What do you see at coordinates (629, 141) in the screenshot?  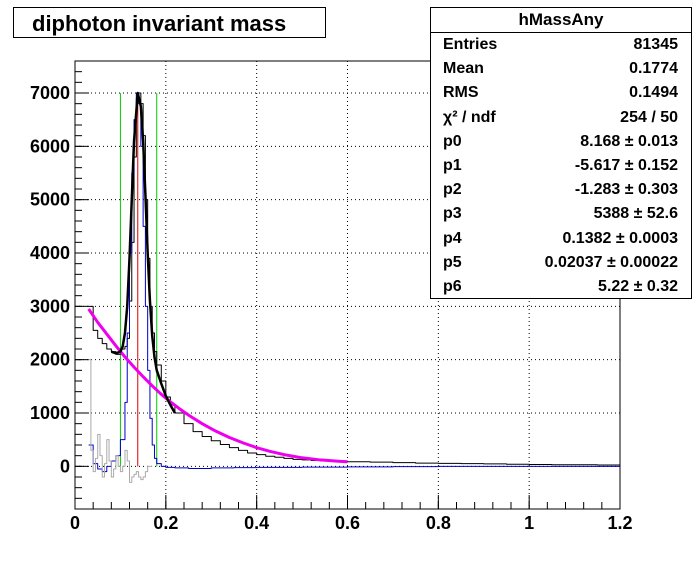 I see `stats-value: 8.168 ± 0.013` at bounding box center [629, 141].